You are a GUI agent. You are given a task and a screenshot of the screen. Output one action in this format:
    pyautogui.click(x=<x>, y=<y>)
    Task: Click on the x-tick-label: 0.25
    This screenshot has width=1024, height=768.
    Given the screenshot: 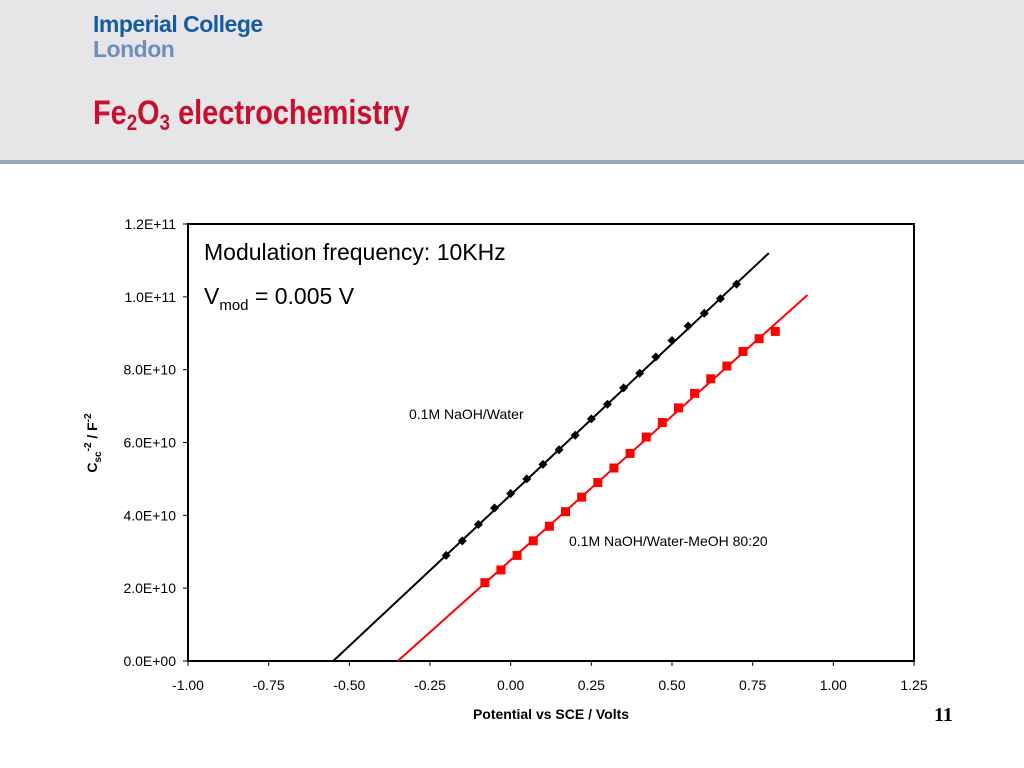 What is the action you would take?
    pyautogui.click(x=591, y=685)
    